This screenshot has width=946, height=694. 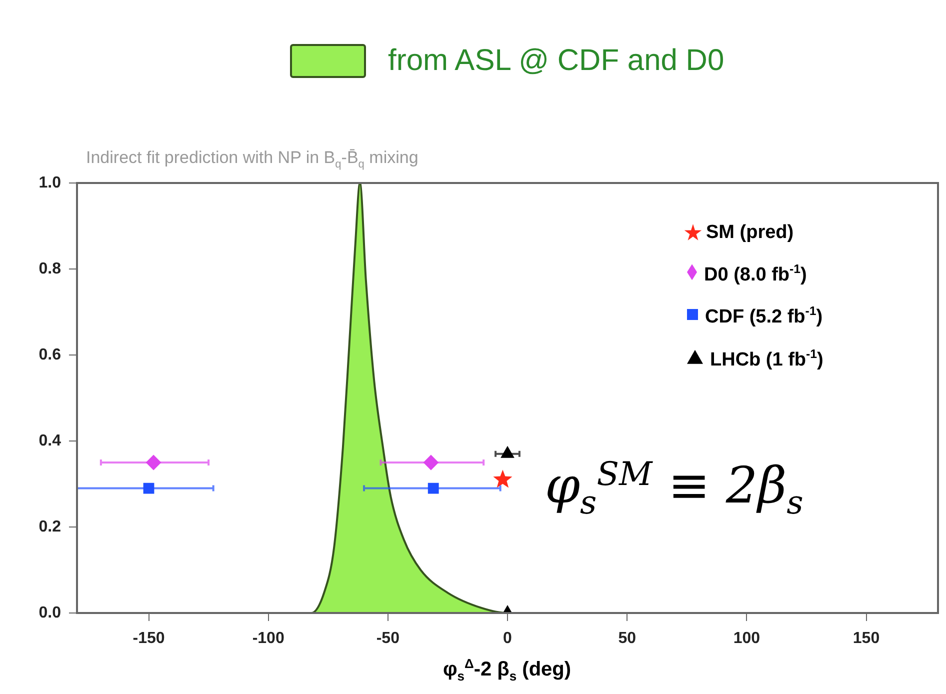 What do you see at coordinates (50, 355) in the screenshot?
I see `y-tick-label: 0.6` at bounding box center [50, 355].